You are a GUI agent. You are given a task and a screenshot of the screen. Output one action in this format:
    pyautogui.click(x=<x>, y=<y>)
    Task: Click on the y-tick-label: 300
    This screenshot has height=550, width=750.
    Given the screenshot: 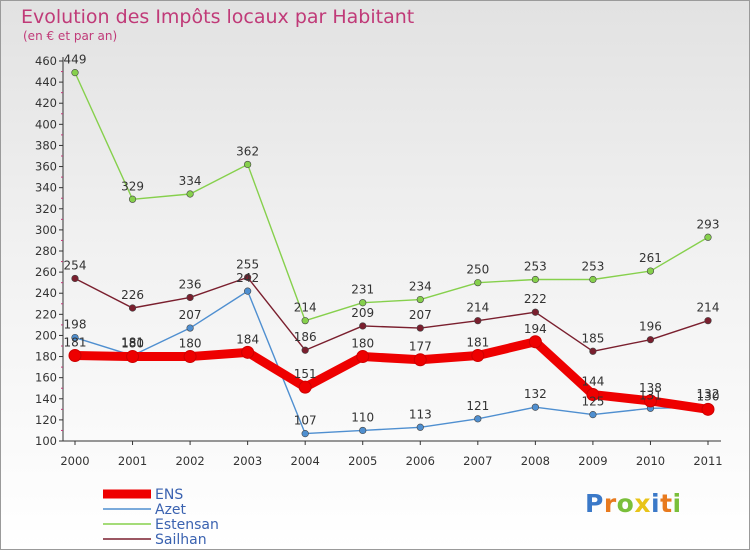 What is the action you would take?
    pyautogui.click(x=46, y=230)
    